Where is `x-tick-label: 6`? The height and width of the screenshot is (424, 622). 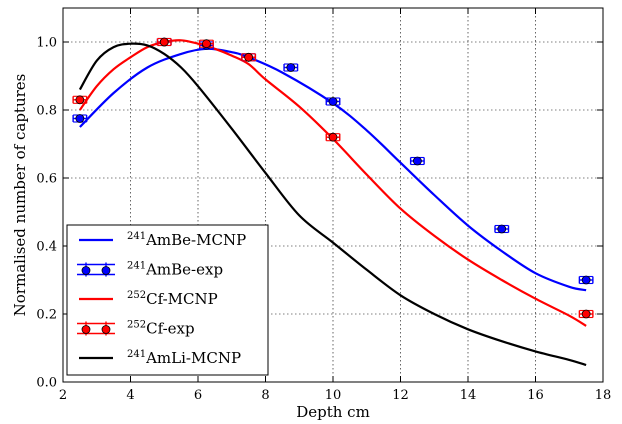 x-tick-label: 6 is located at coordinates (198, 395).